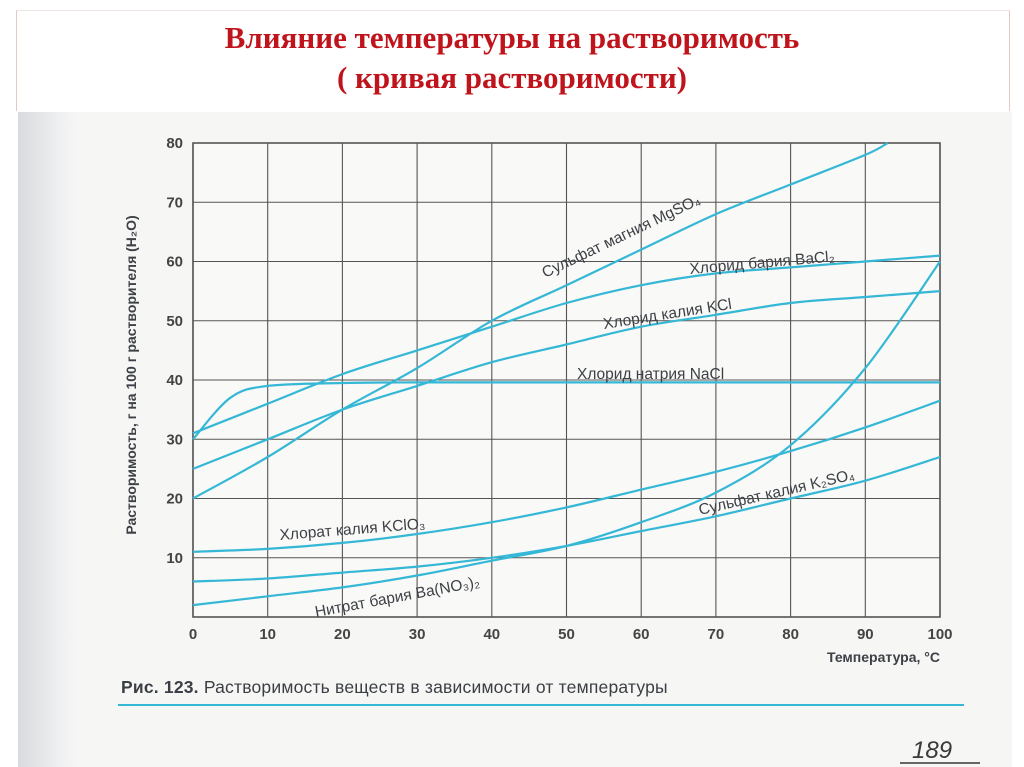 This screenshot has width=1024, height=767. I want to click on x-tick-label: 40, so click(491, 634).